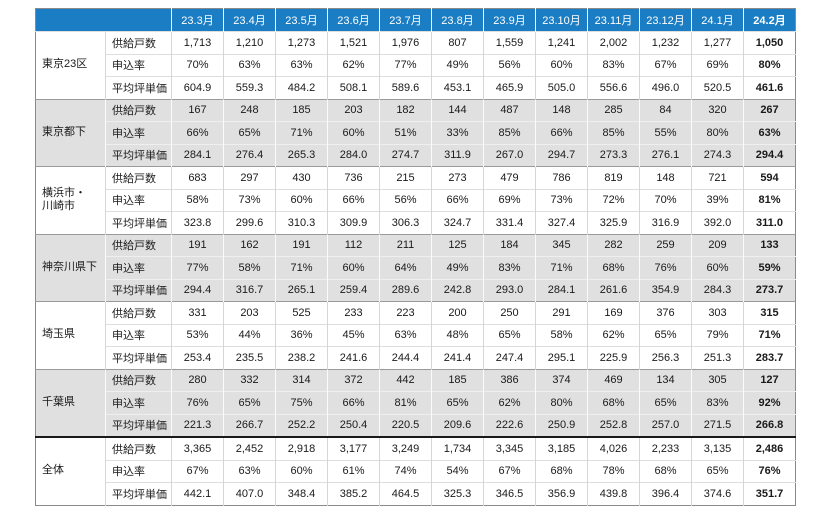 This screenshot has height=506, width=830. Describe the element at coordinates (769, 42) in the screenshot. I see `data-cell: 1,050` at that location.